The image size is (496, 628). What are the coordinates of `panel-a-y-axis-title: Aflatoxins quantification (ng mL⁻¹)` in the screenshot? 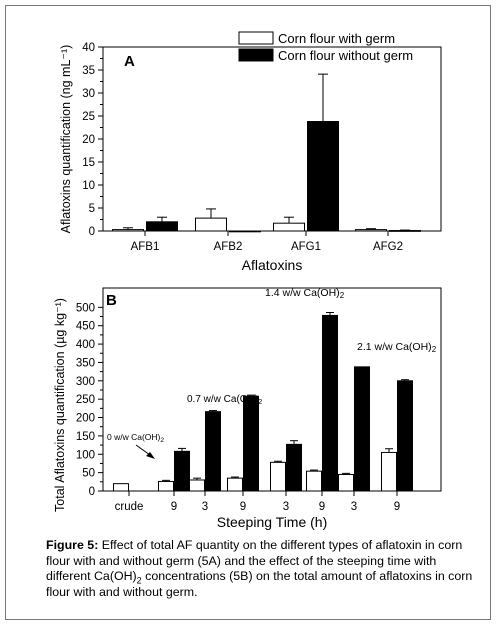 It's located at (66, 139).